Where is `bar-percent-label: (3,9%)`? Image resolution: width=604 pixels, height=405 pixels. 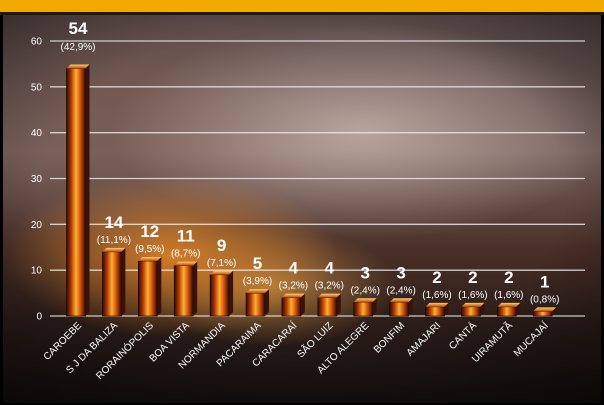
bar-percent-label: (3,9%) is located at coordinates (257, 281).